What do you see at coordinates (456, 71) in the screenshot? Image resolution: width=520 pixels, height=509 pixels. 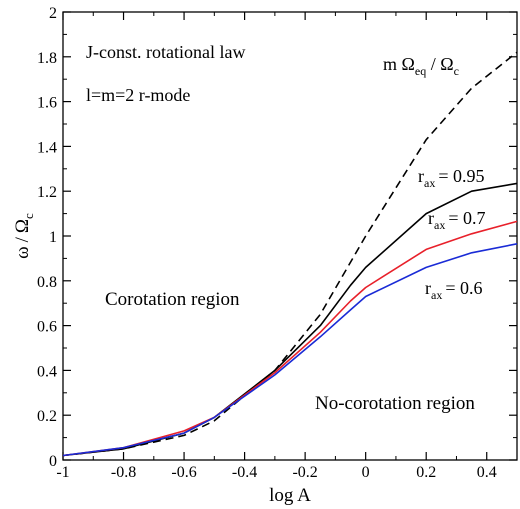 I see `series-label-sub2: c` at bounding box center [456, 71].